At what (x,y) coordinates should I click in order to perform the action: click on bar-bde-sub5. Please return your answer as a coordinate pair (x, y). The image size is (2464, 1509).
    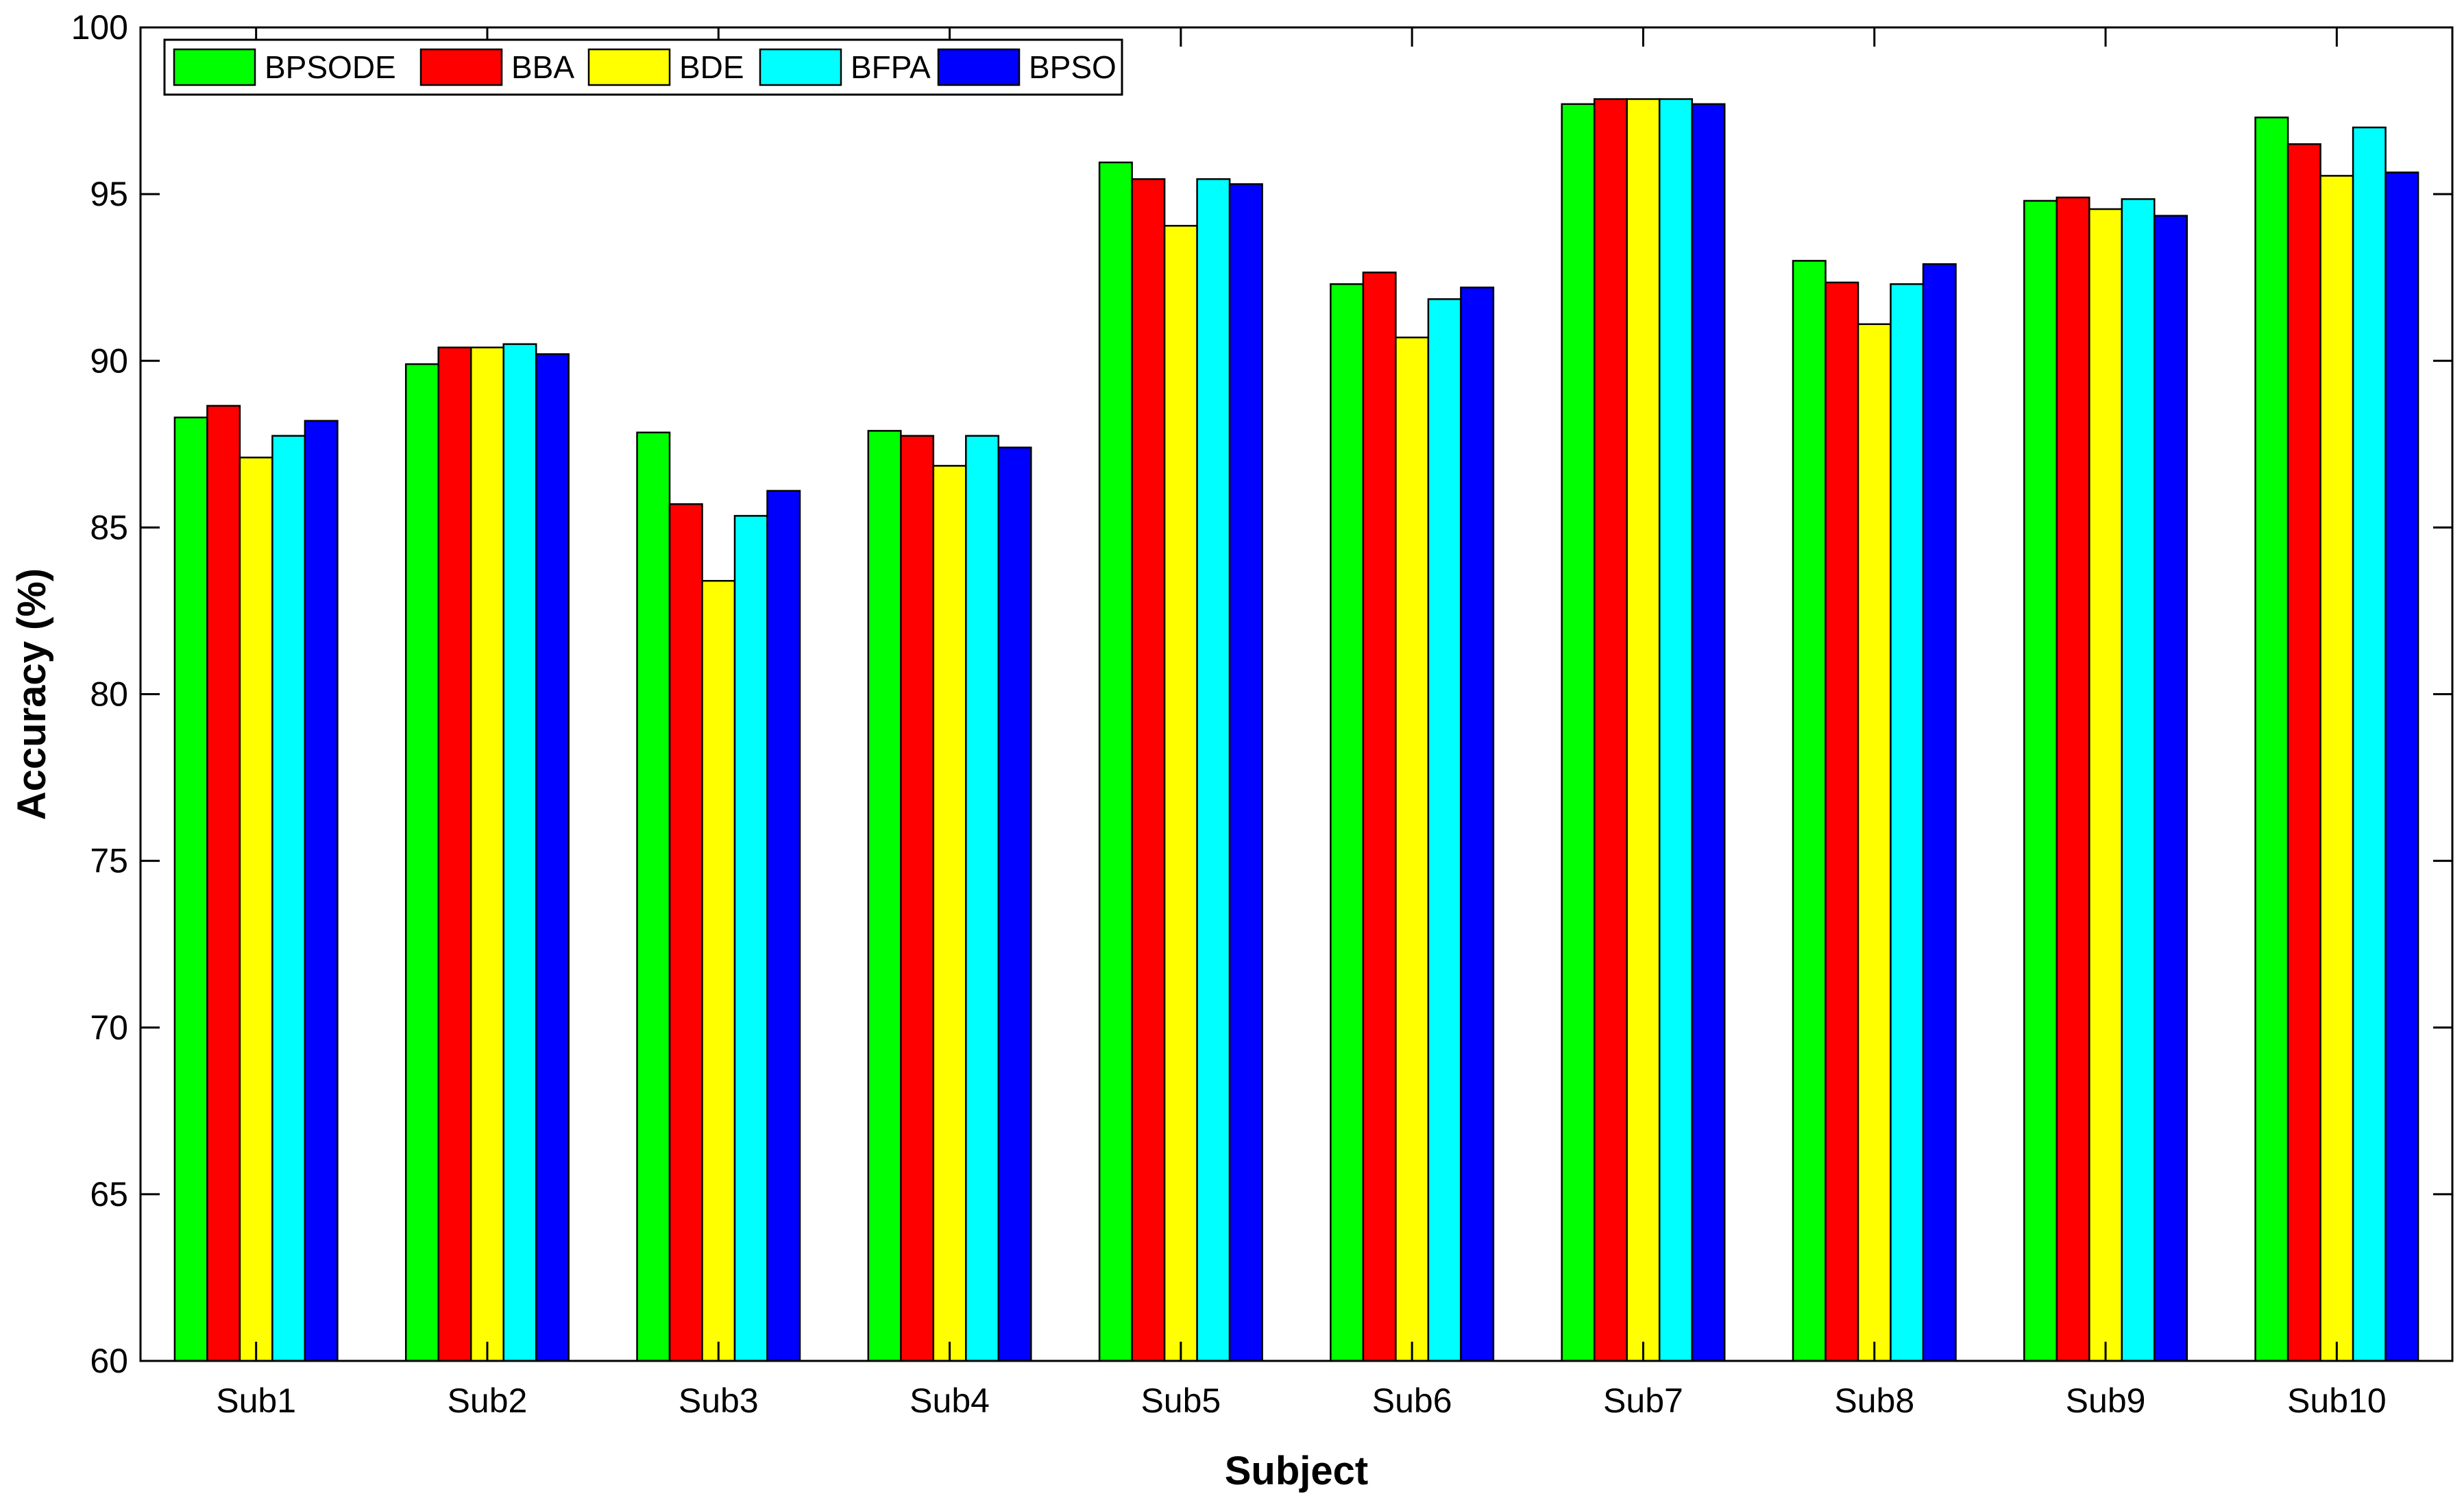
    Looking at the image, I should click on (1180, 793).